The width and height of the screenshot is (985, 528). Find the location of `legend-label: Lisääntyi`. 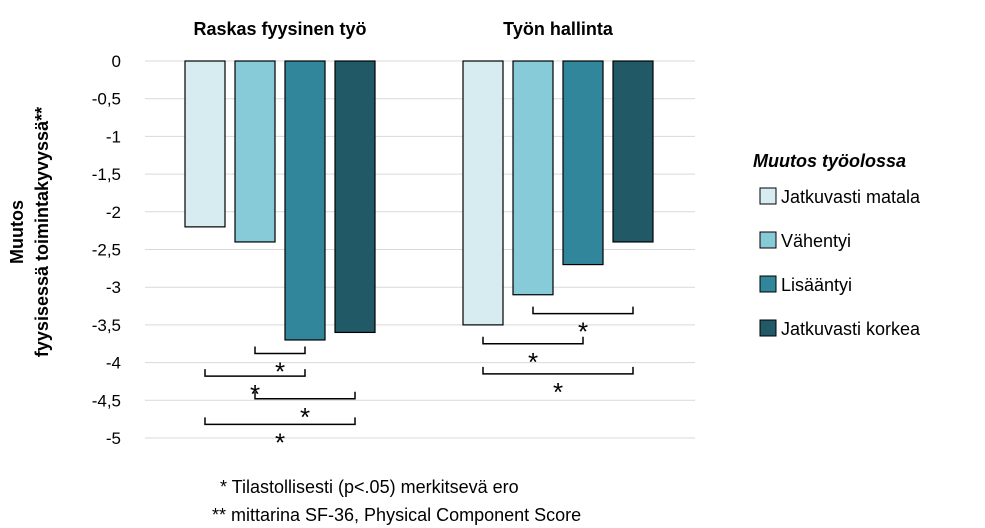

legend-label: Lisääntyi is located at coordinates (816, 285).